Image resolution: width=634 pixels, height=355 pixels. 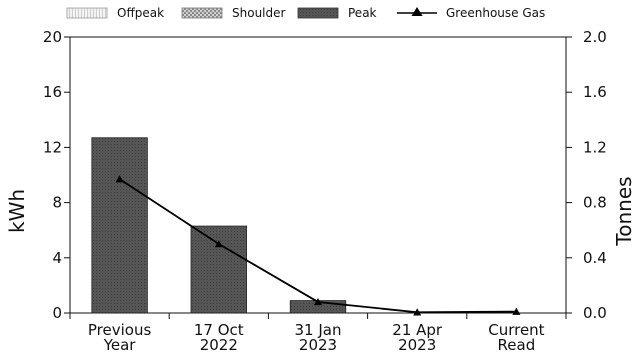 I want to click on x-tick-label: Read, so click(x=517, y=345).